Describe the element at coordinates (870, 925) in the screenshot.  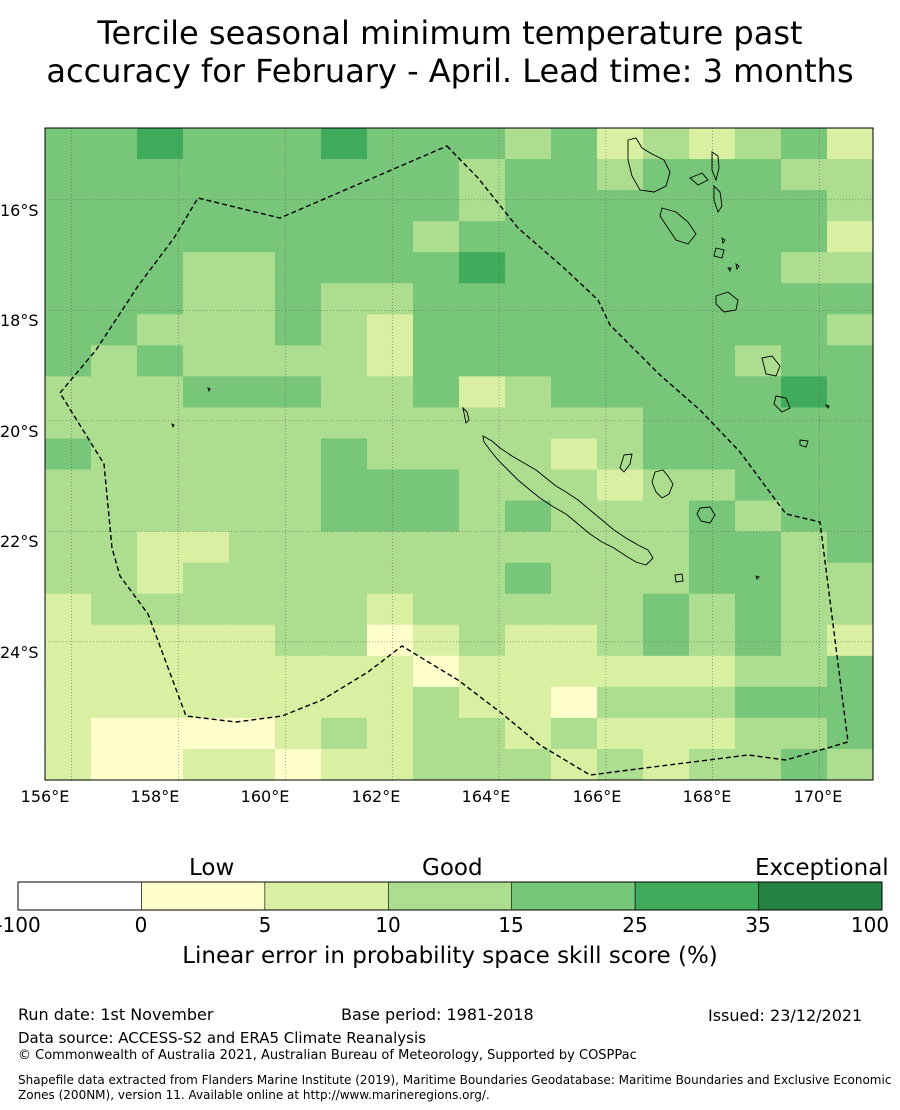
I see `colorbar-tick-100: 100` at that location.